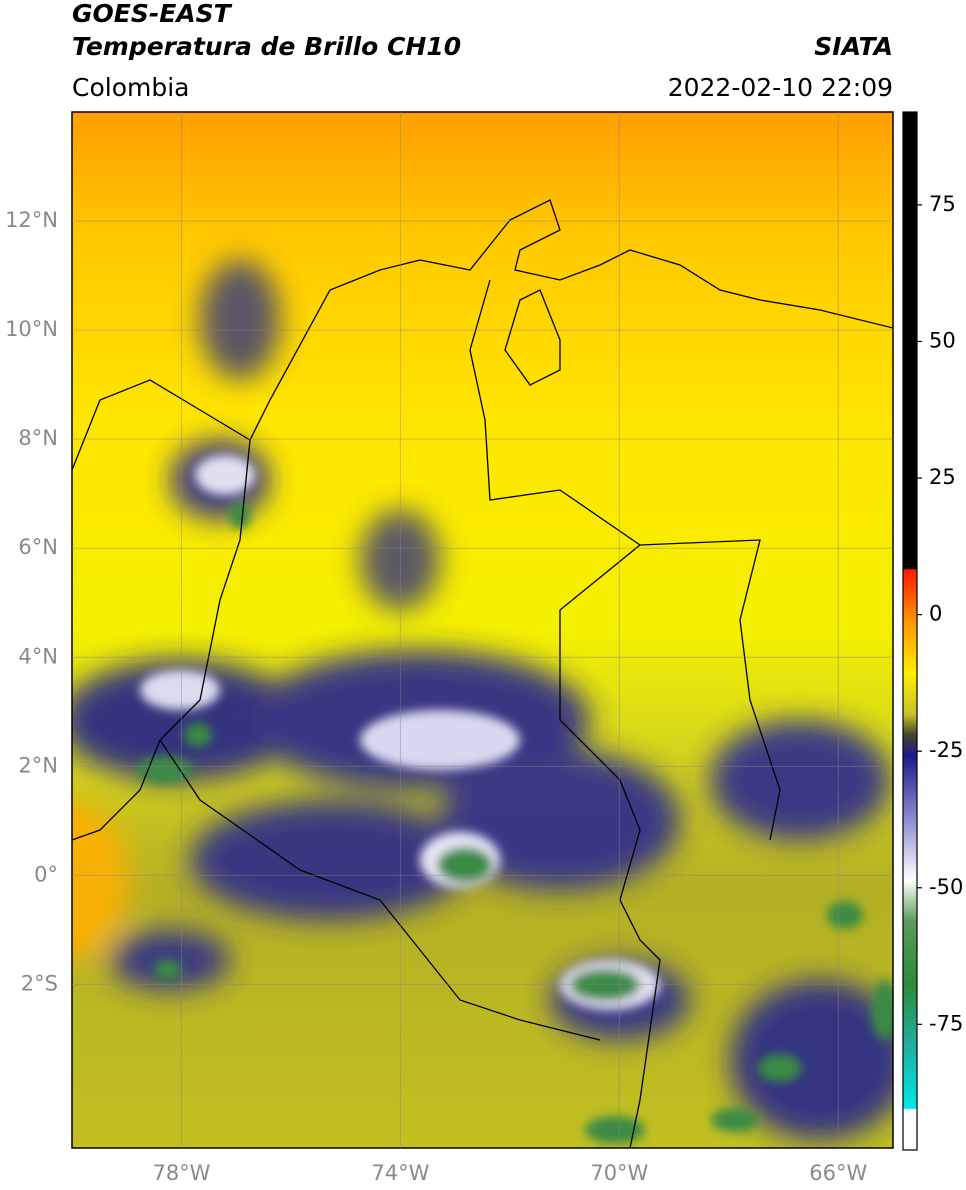 The width and height of the screenshot is (966, 1190). What do you see at coordinates (46, 874) in the screenshot?
I see `lat-tick-label: 0°` at bounding box center [46, 874].